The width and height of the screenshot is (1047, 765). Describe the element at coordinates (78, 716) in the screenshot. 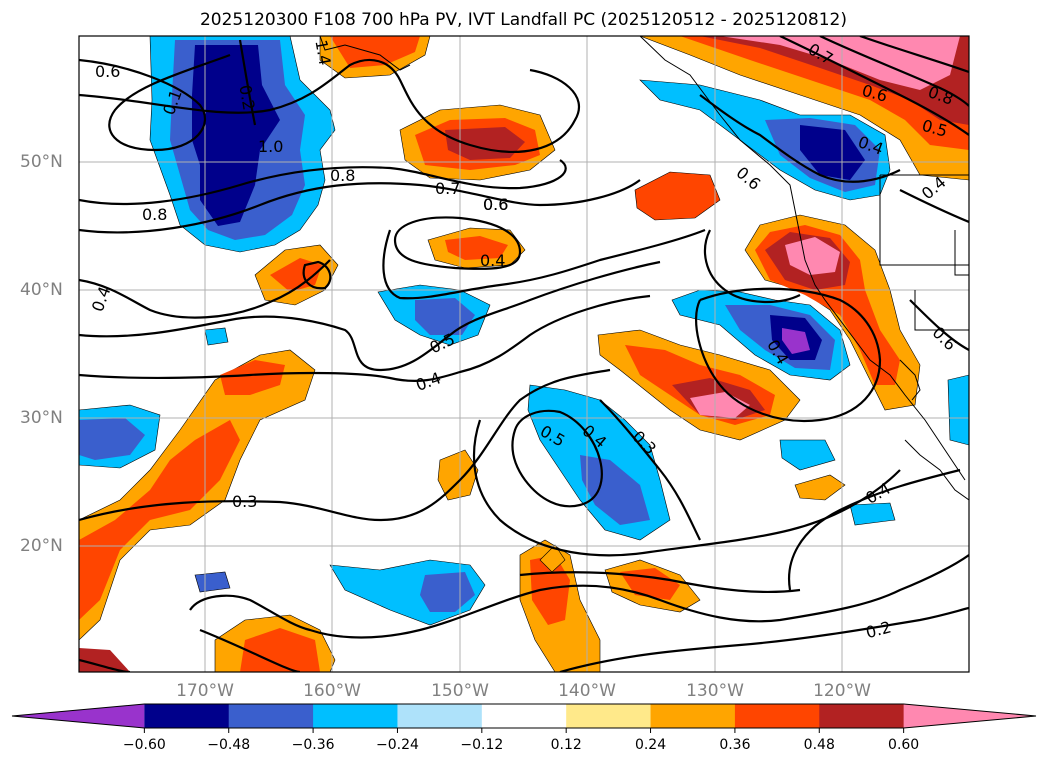

I see `colorbar-extend-low` at that location.